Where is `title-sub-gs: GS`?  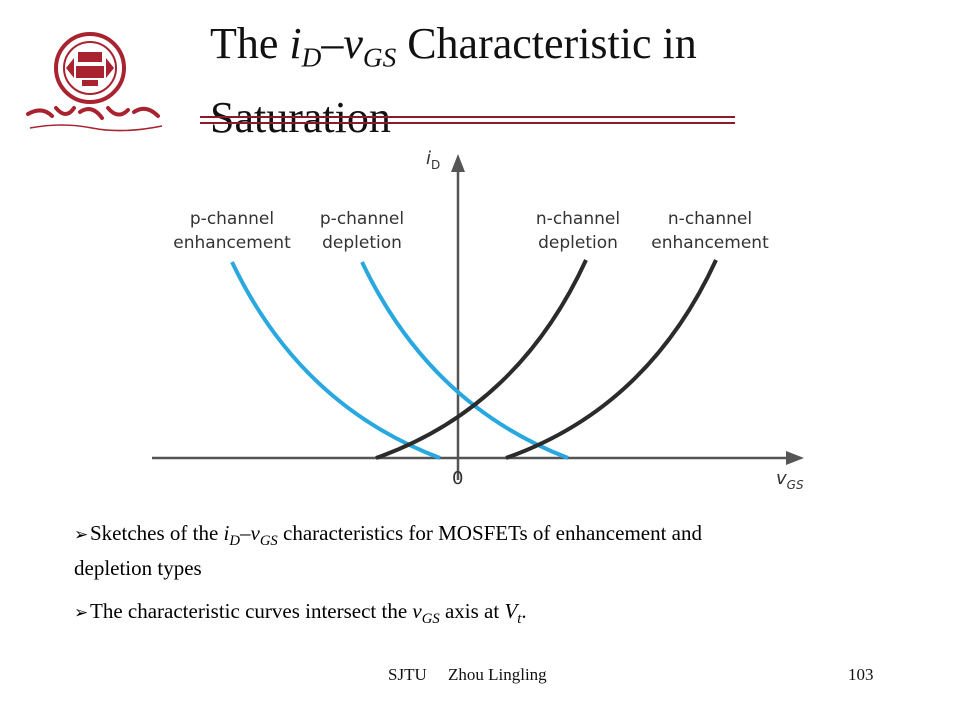 title-sub-gs: GS is located at coordinates (379, 57).